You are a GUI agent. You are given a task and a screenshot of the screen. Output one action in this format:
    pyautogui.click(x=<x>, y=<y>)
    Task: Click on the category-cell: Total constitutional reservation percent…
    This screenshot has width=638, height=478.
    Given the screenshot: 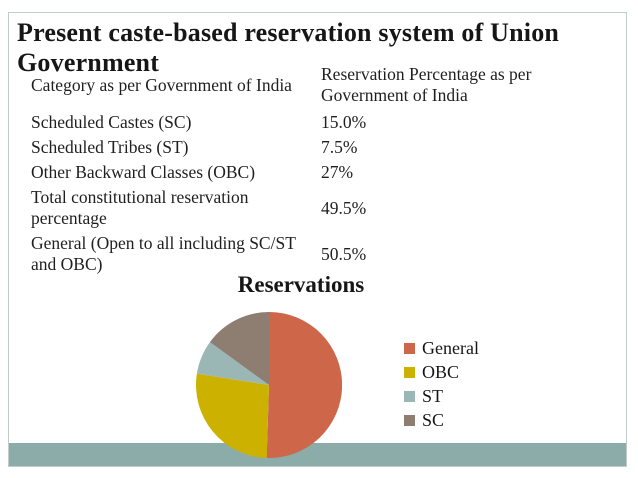 What is the action you would take?
    pyautogui.click(x=140, y=207)
    